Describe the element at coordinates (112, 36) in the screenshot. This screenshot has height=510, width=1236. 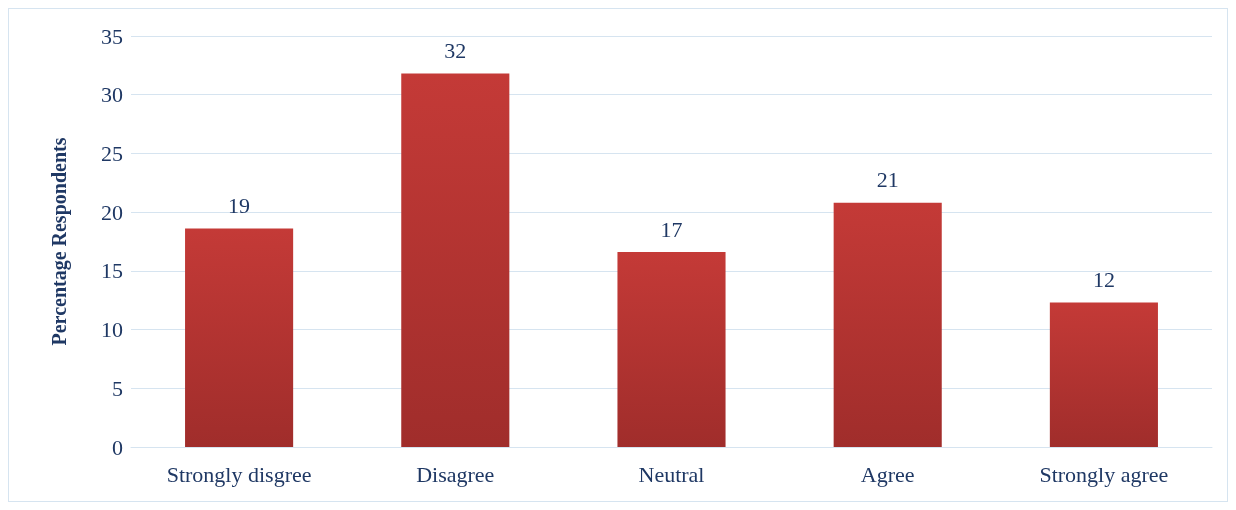
I see `y-tick-label: 35` at that location.